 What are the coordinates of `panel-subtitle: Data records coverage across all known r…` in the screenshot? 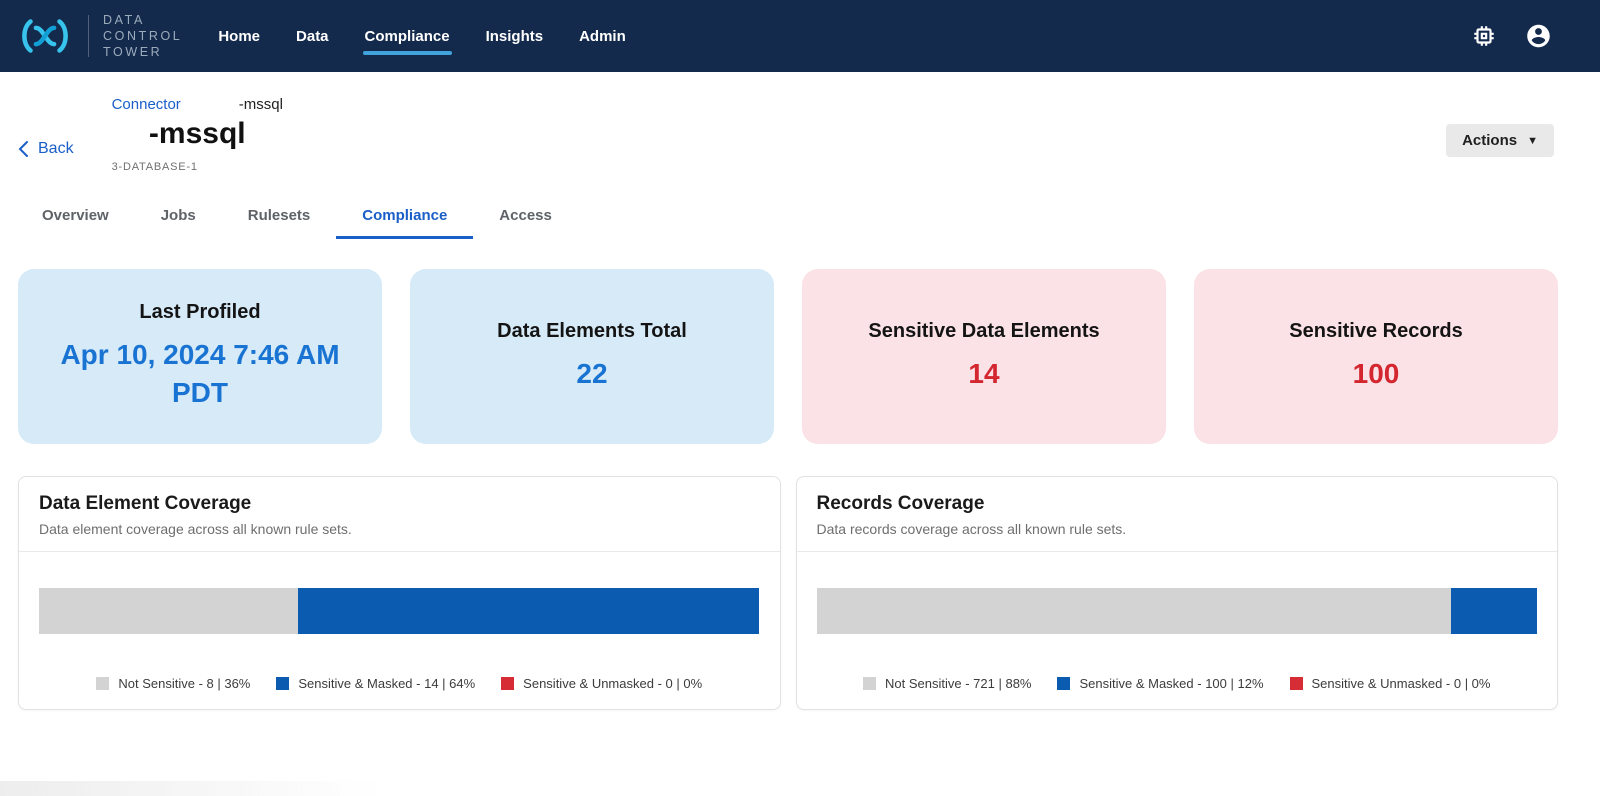 It's located at (971, 529).